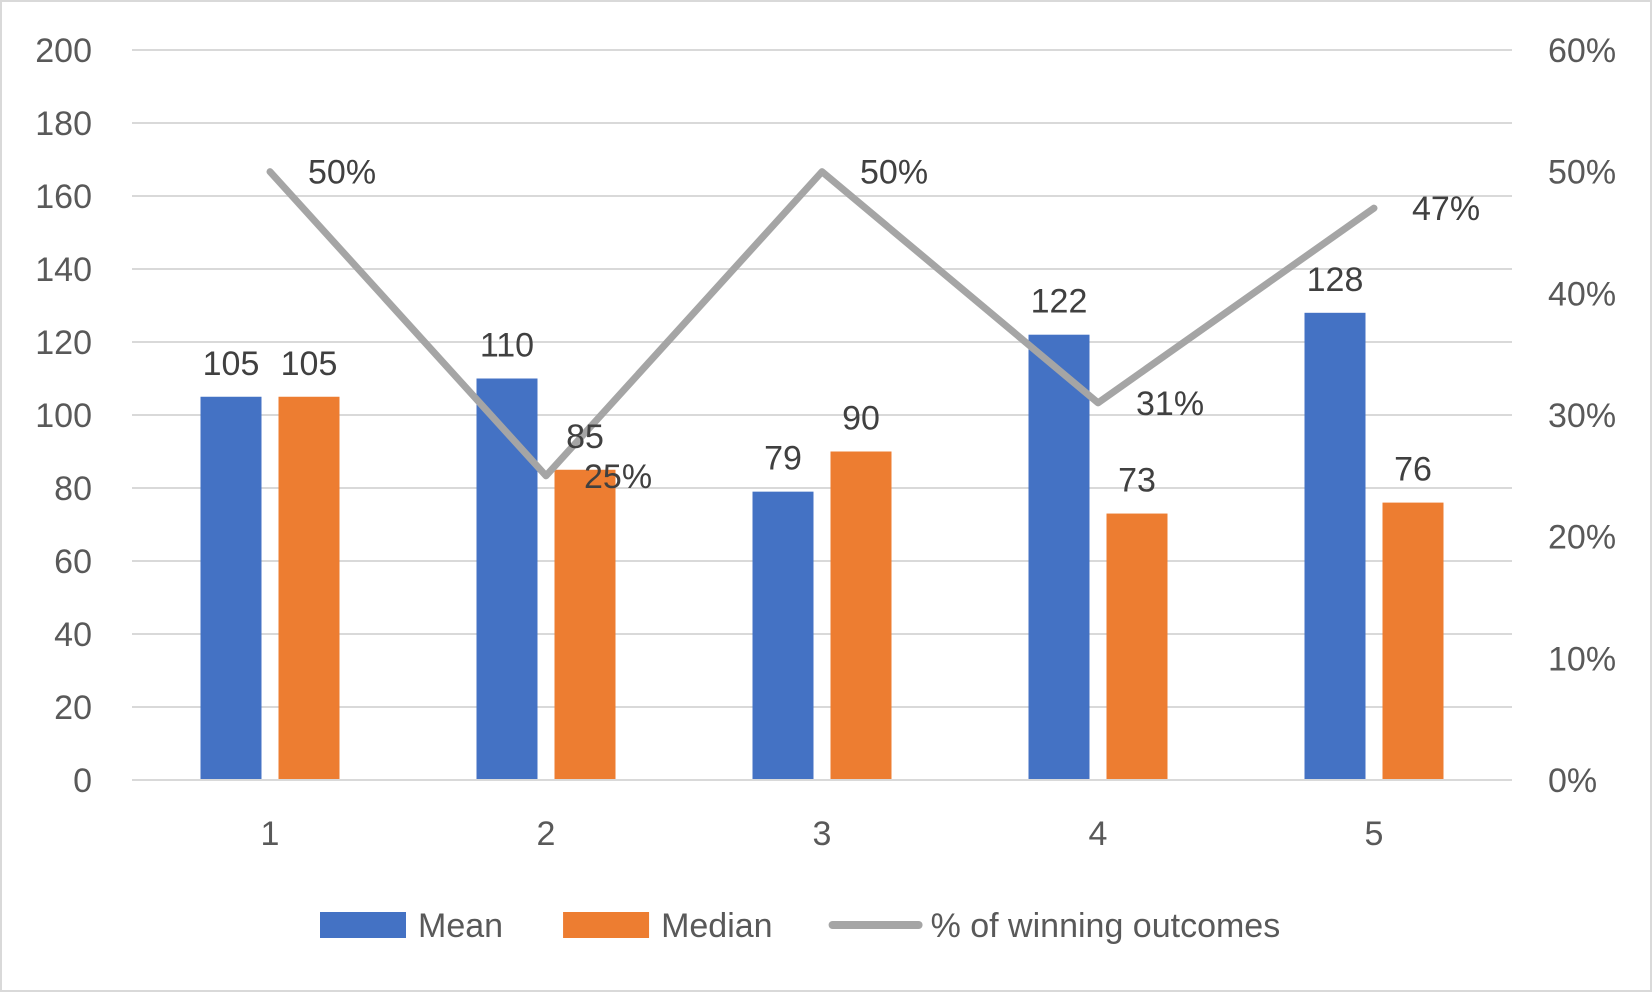 The width and height of the screenshot is (1652, 992). I want to click on legend-swatch-mean, so click(363, 925).